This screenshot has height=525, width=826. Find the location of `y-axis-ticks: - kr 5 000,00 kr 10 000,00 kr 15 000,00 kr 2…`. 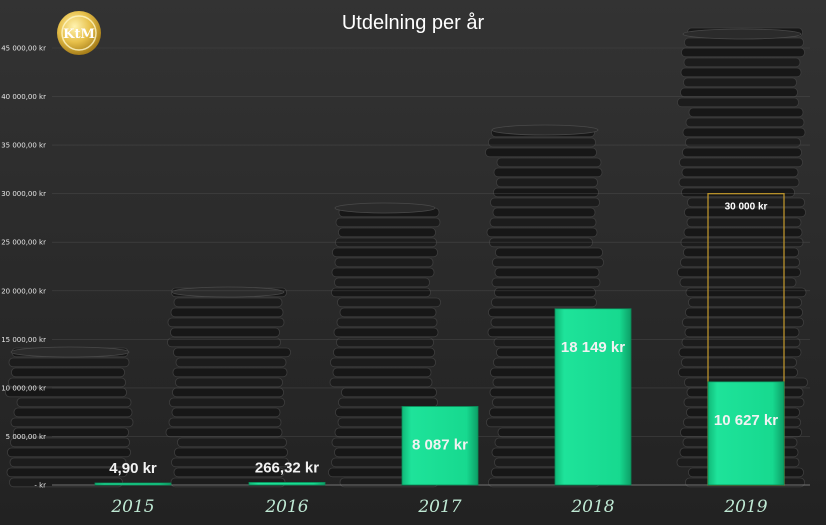

y-axis-ticks: - kr 5 000,00 kr 10 000,00 kr 15 000,00 kr 2… is located at coordinates (23, 267).